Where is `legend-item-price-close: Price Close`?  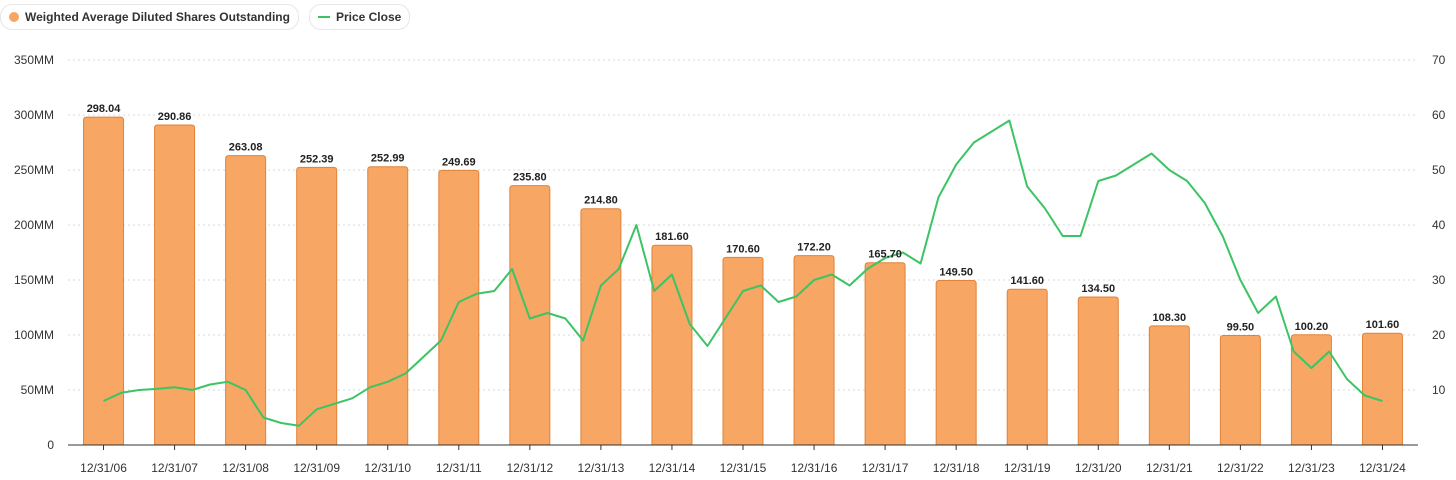 legend-item-price-close: Price Close is located at coordinates (359, 17).